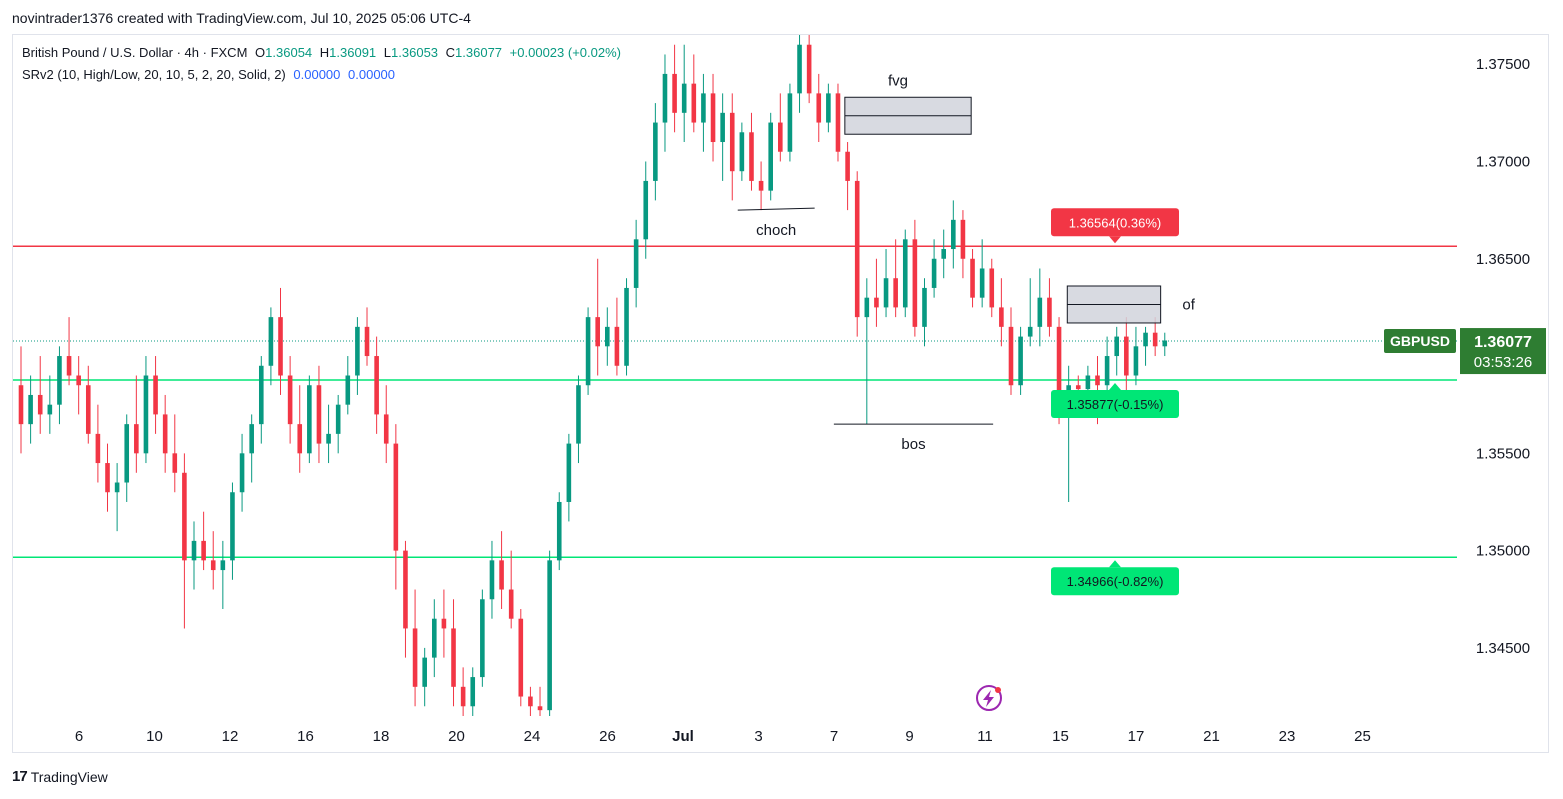 The image size is (1563, 799). Describe the element at coordinates (479, 52) in the screenshot. I see `legend-close-value: 1.36077` at that location.